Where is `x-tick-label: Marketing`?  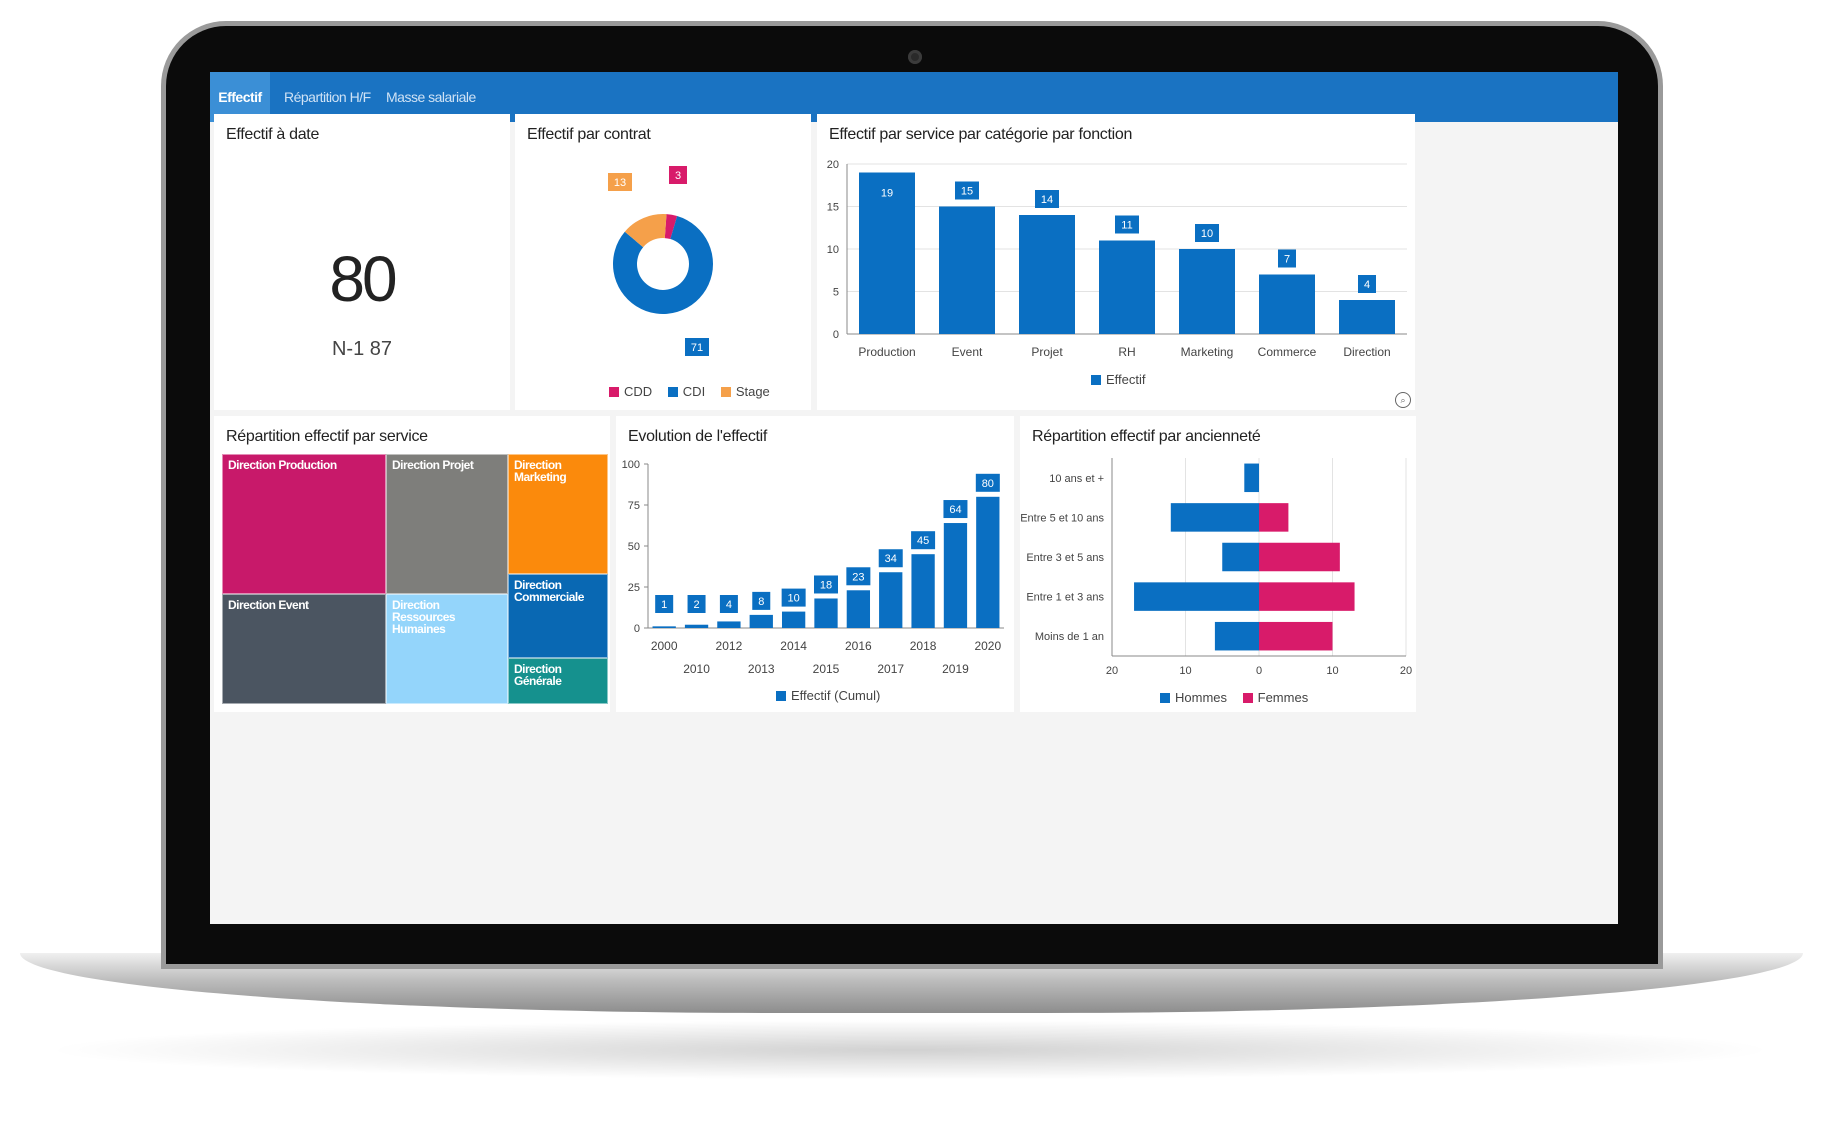 x-tick-label: Marketing is located at coordinates (1207, 352).